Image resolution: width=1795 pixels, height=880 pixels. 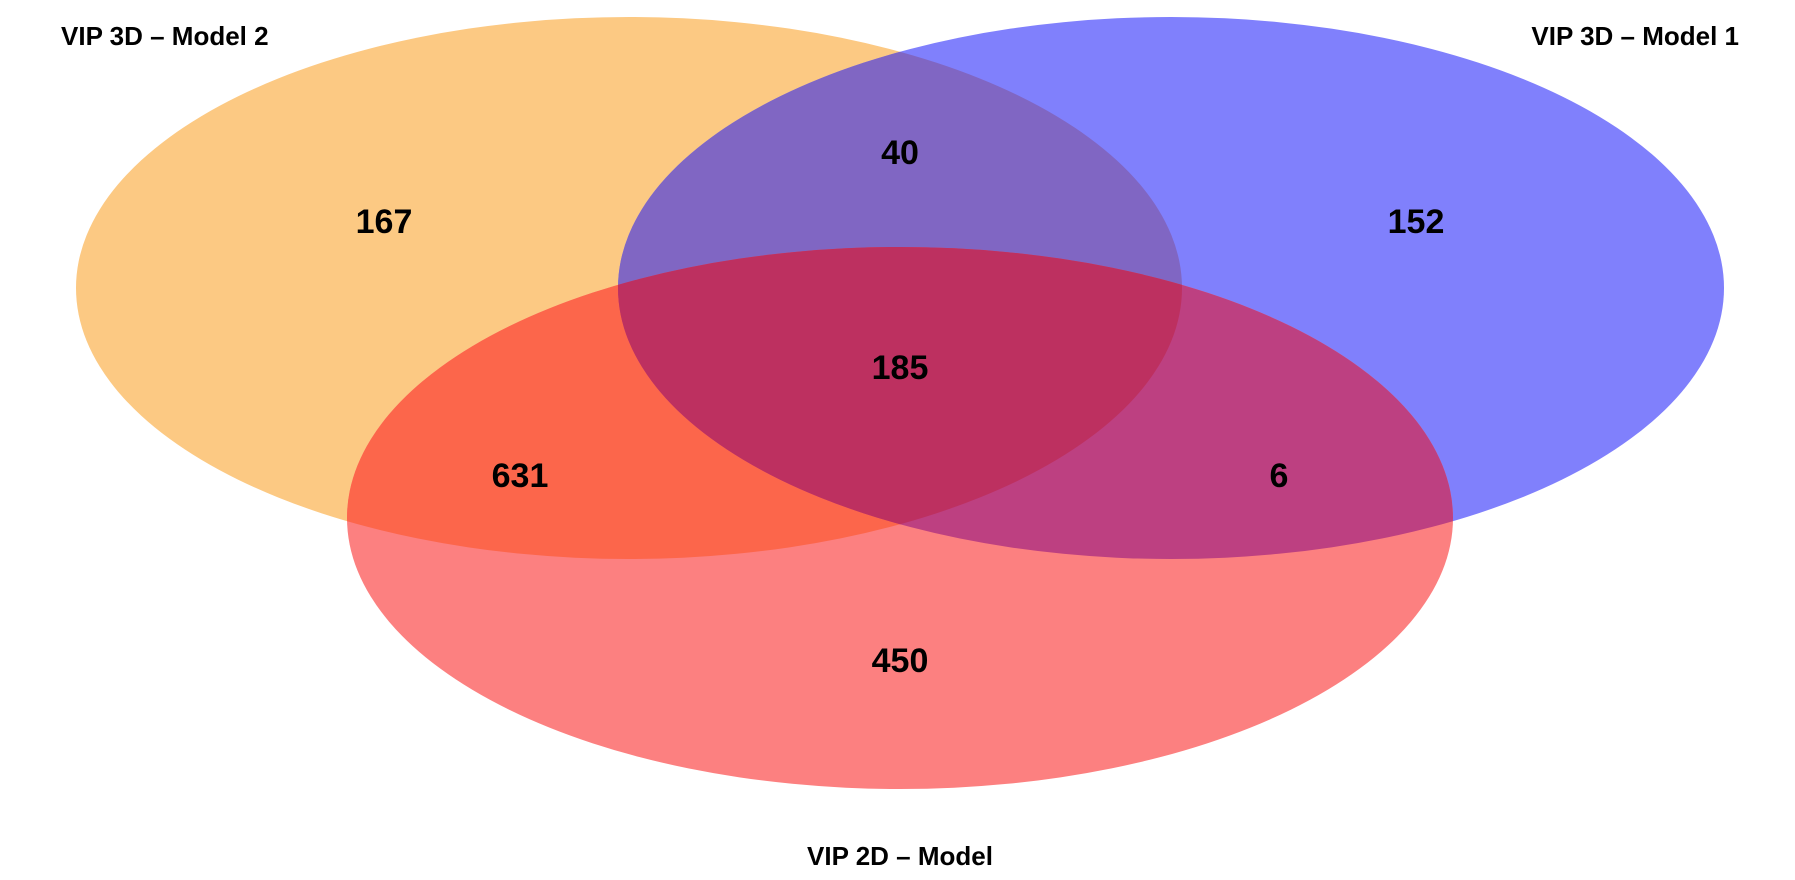 I want to click on count-model1-only: 152, so click(x=1416, y=222).